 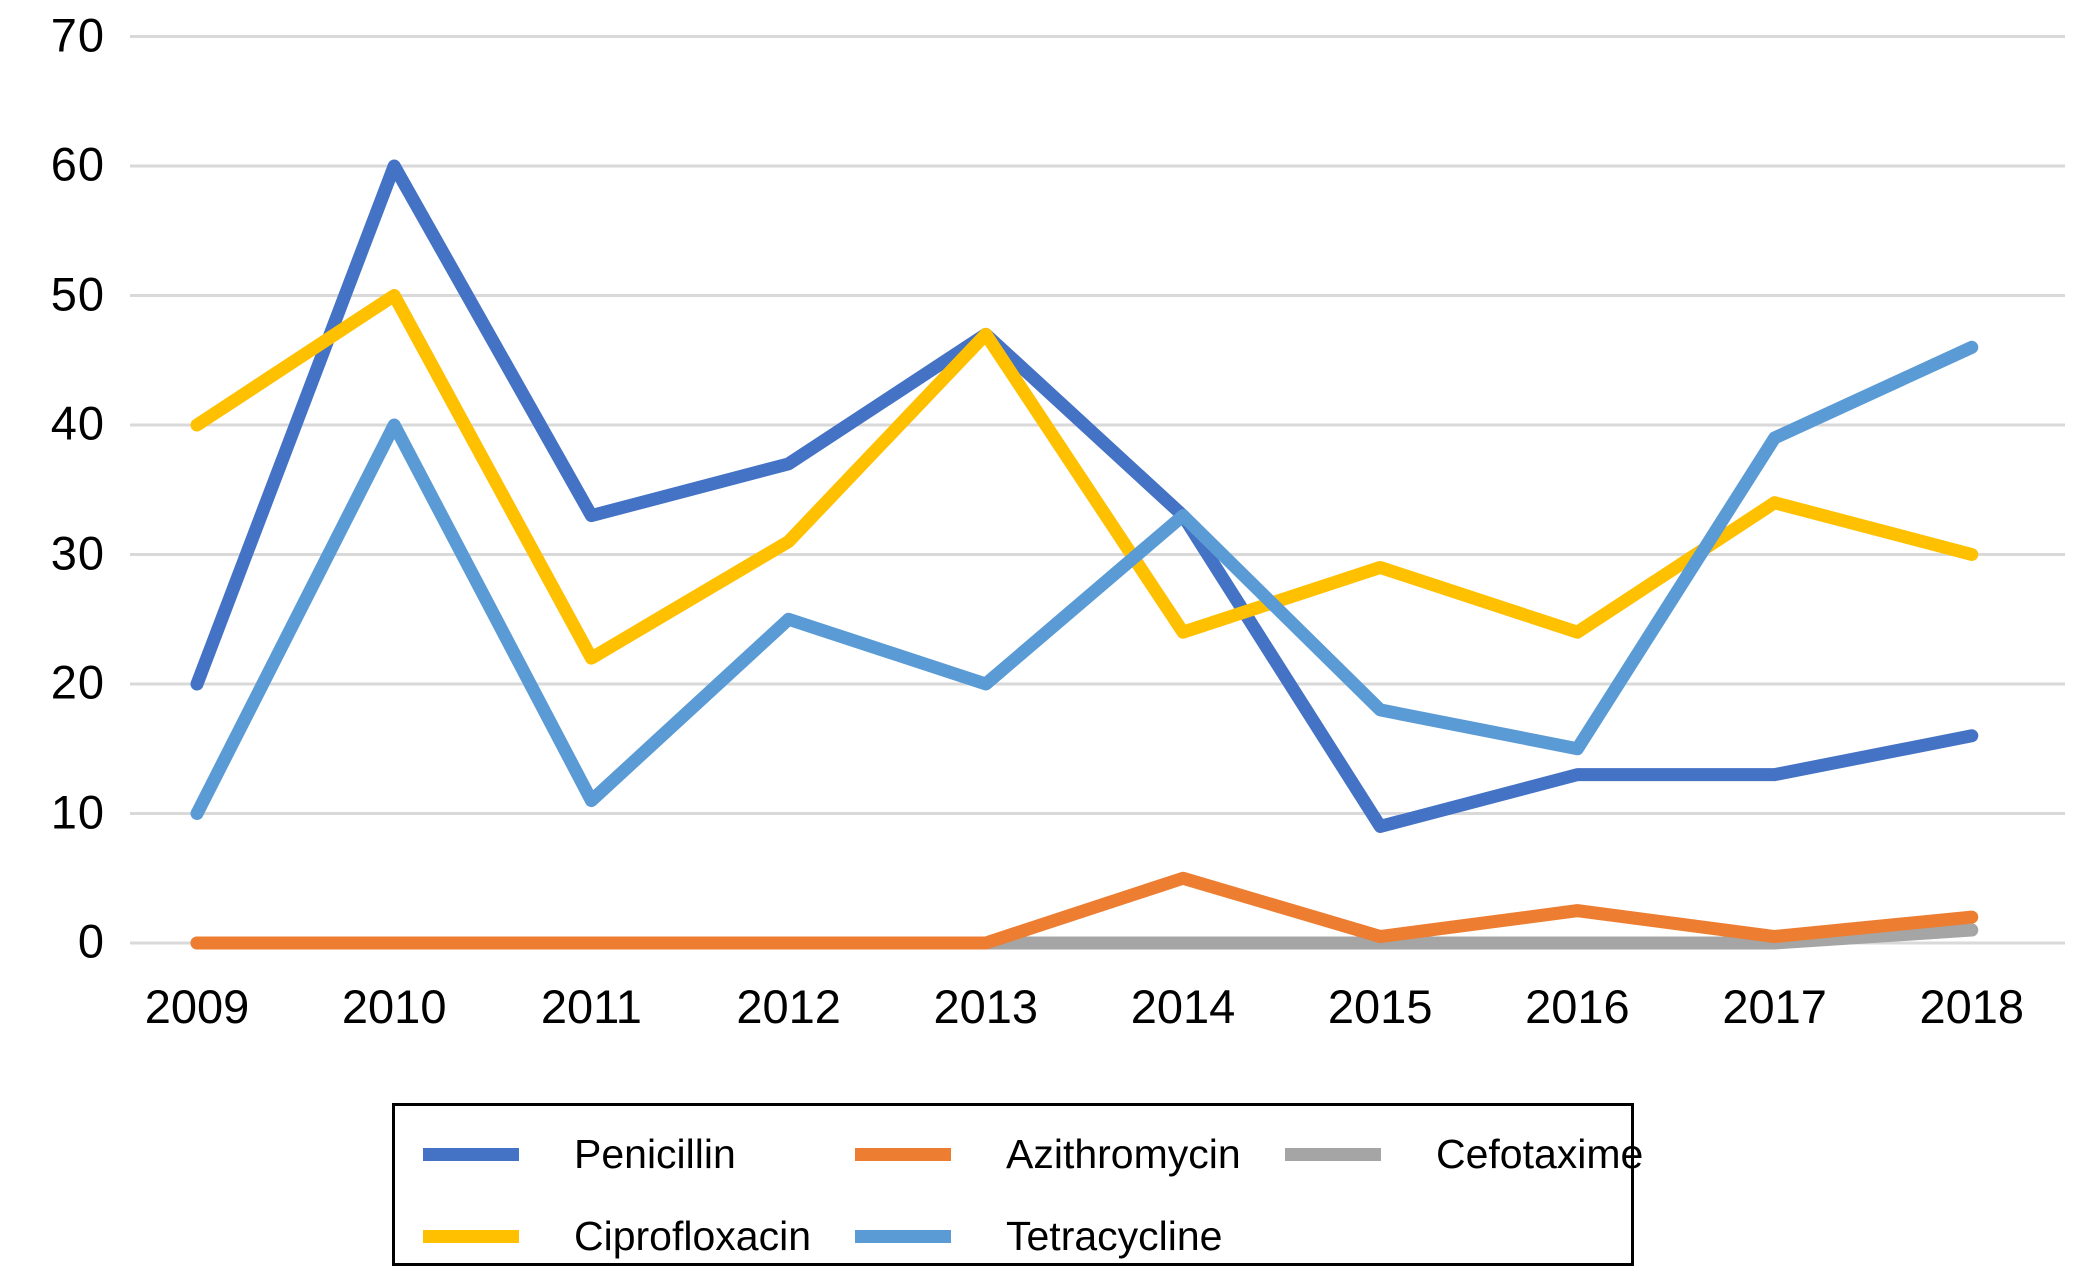 What do you see at coordinates (197, 1006) in the screenshot?
I see `x-axis-tick-label: 2009` at bounding box center [197, 1006].